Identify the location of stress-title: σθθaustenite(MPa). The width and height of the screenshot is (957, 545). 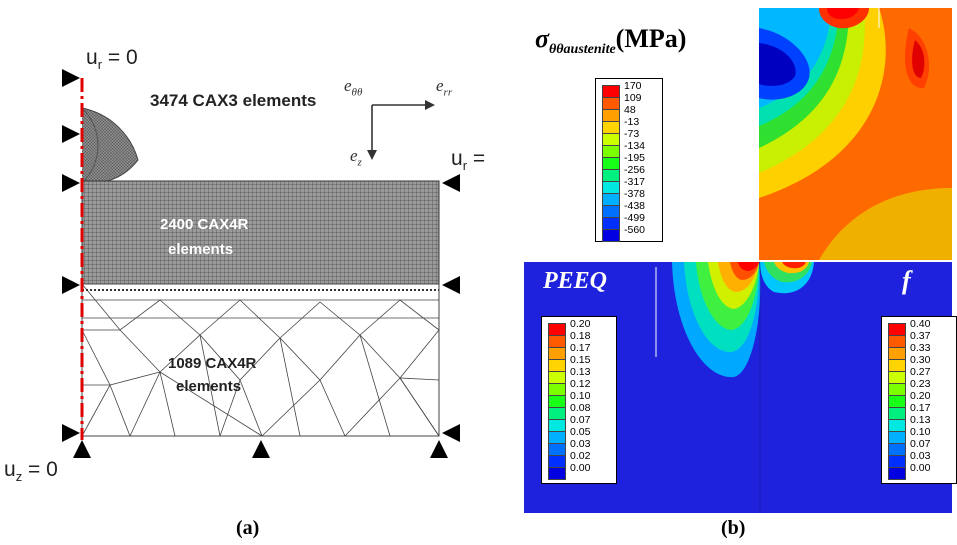
(611, 41).